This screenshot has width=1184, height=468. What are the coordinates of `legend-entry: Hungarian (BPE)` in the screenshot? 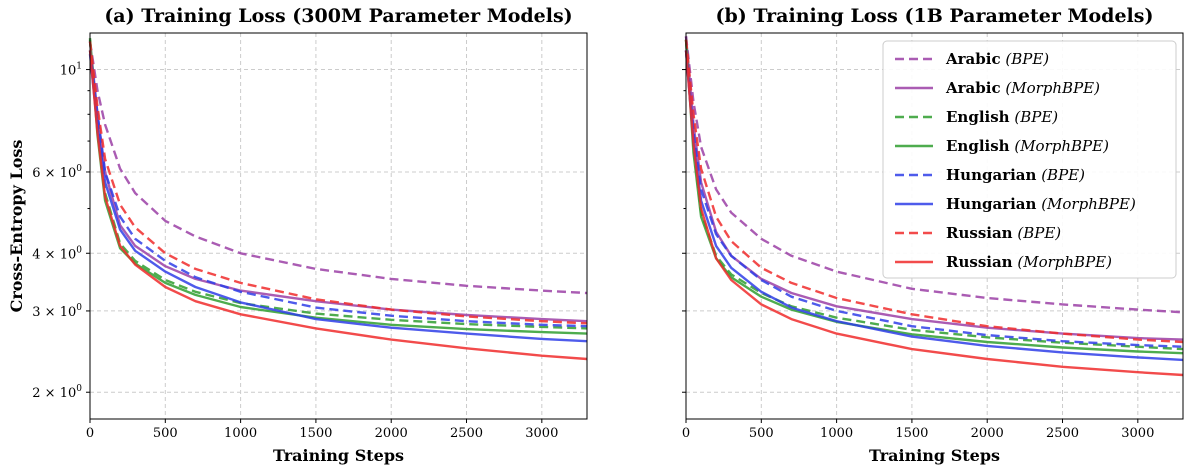 It's located at (1015, 175).